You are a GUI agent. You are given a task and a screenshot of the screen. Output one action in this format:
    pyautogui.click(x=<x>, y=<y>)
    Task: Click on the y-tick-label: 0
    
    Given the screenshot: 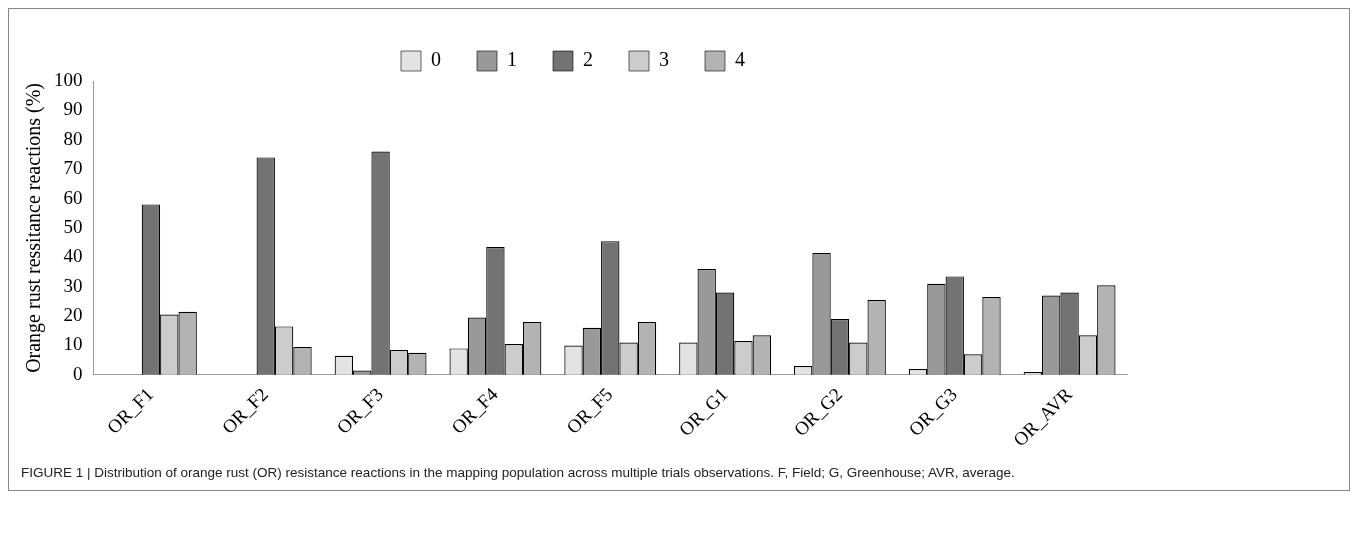 What is the action you would take?
    pyautogui.click(x=78, y=373)
    